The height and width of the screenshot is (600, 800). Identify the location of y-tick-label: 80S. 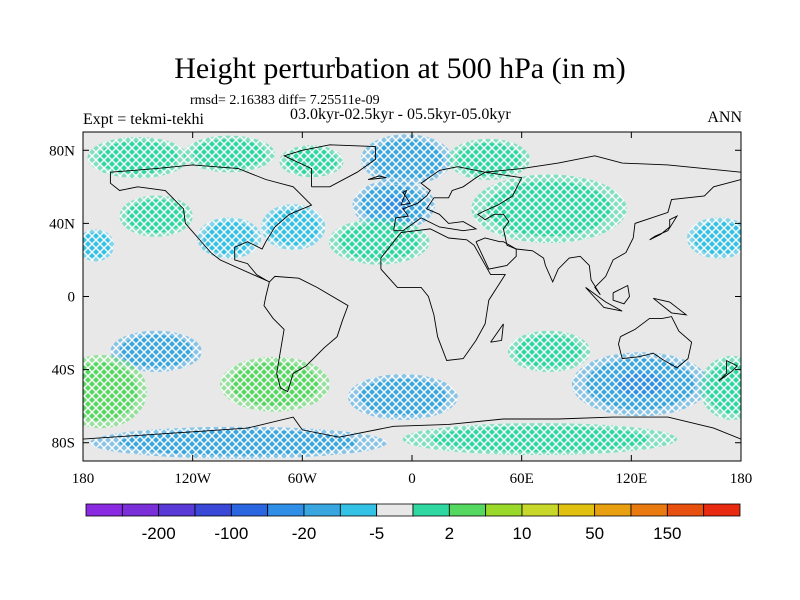
(63, 444).